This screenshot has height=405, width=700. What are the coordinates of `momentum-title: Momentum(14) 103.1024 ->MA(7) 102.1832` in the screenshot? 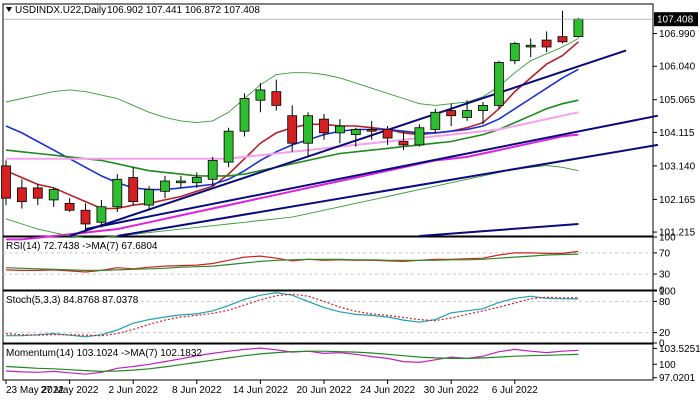 It's located at (104, 353).